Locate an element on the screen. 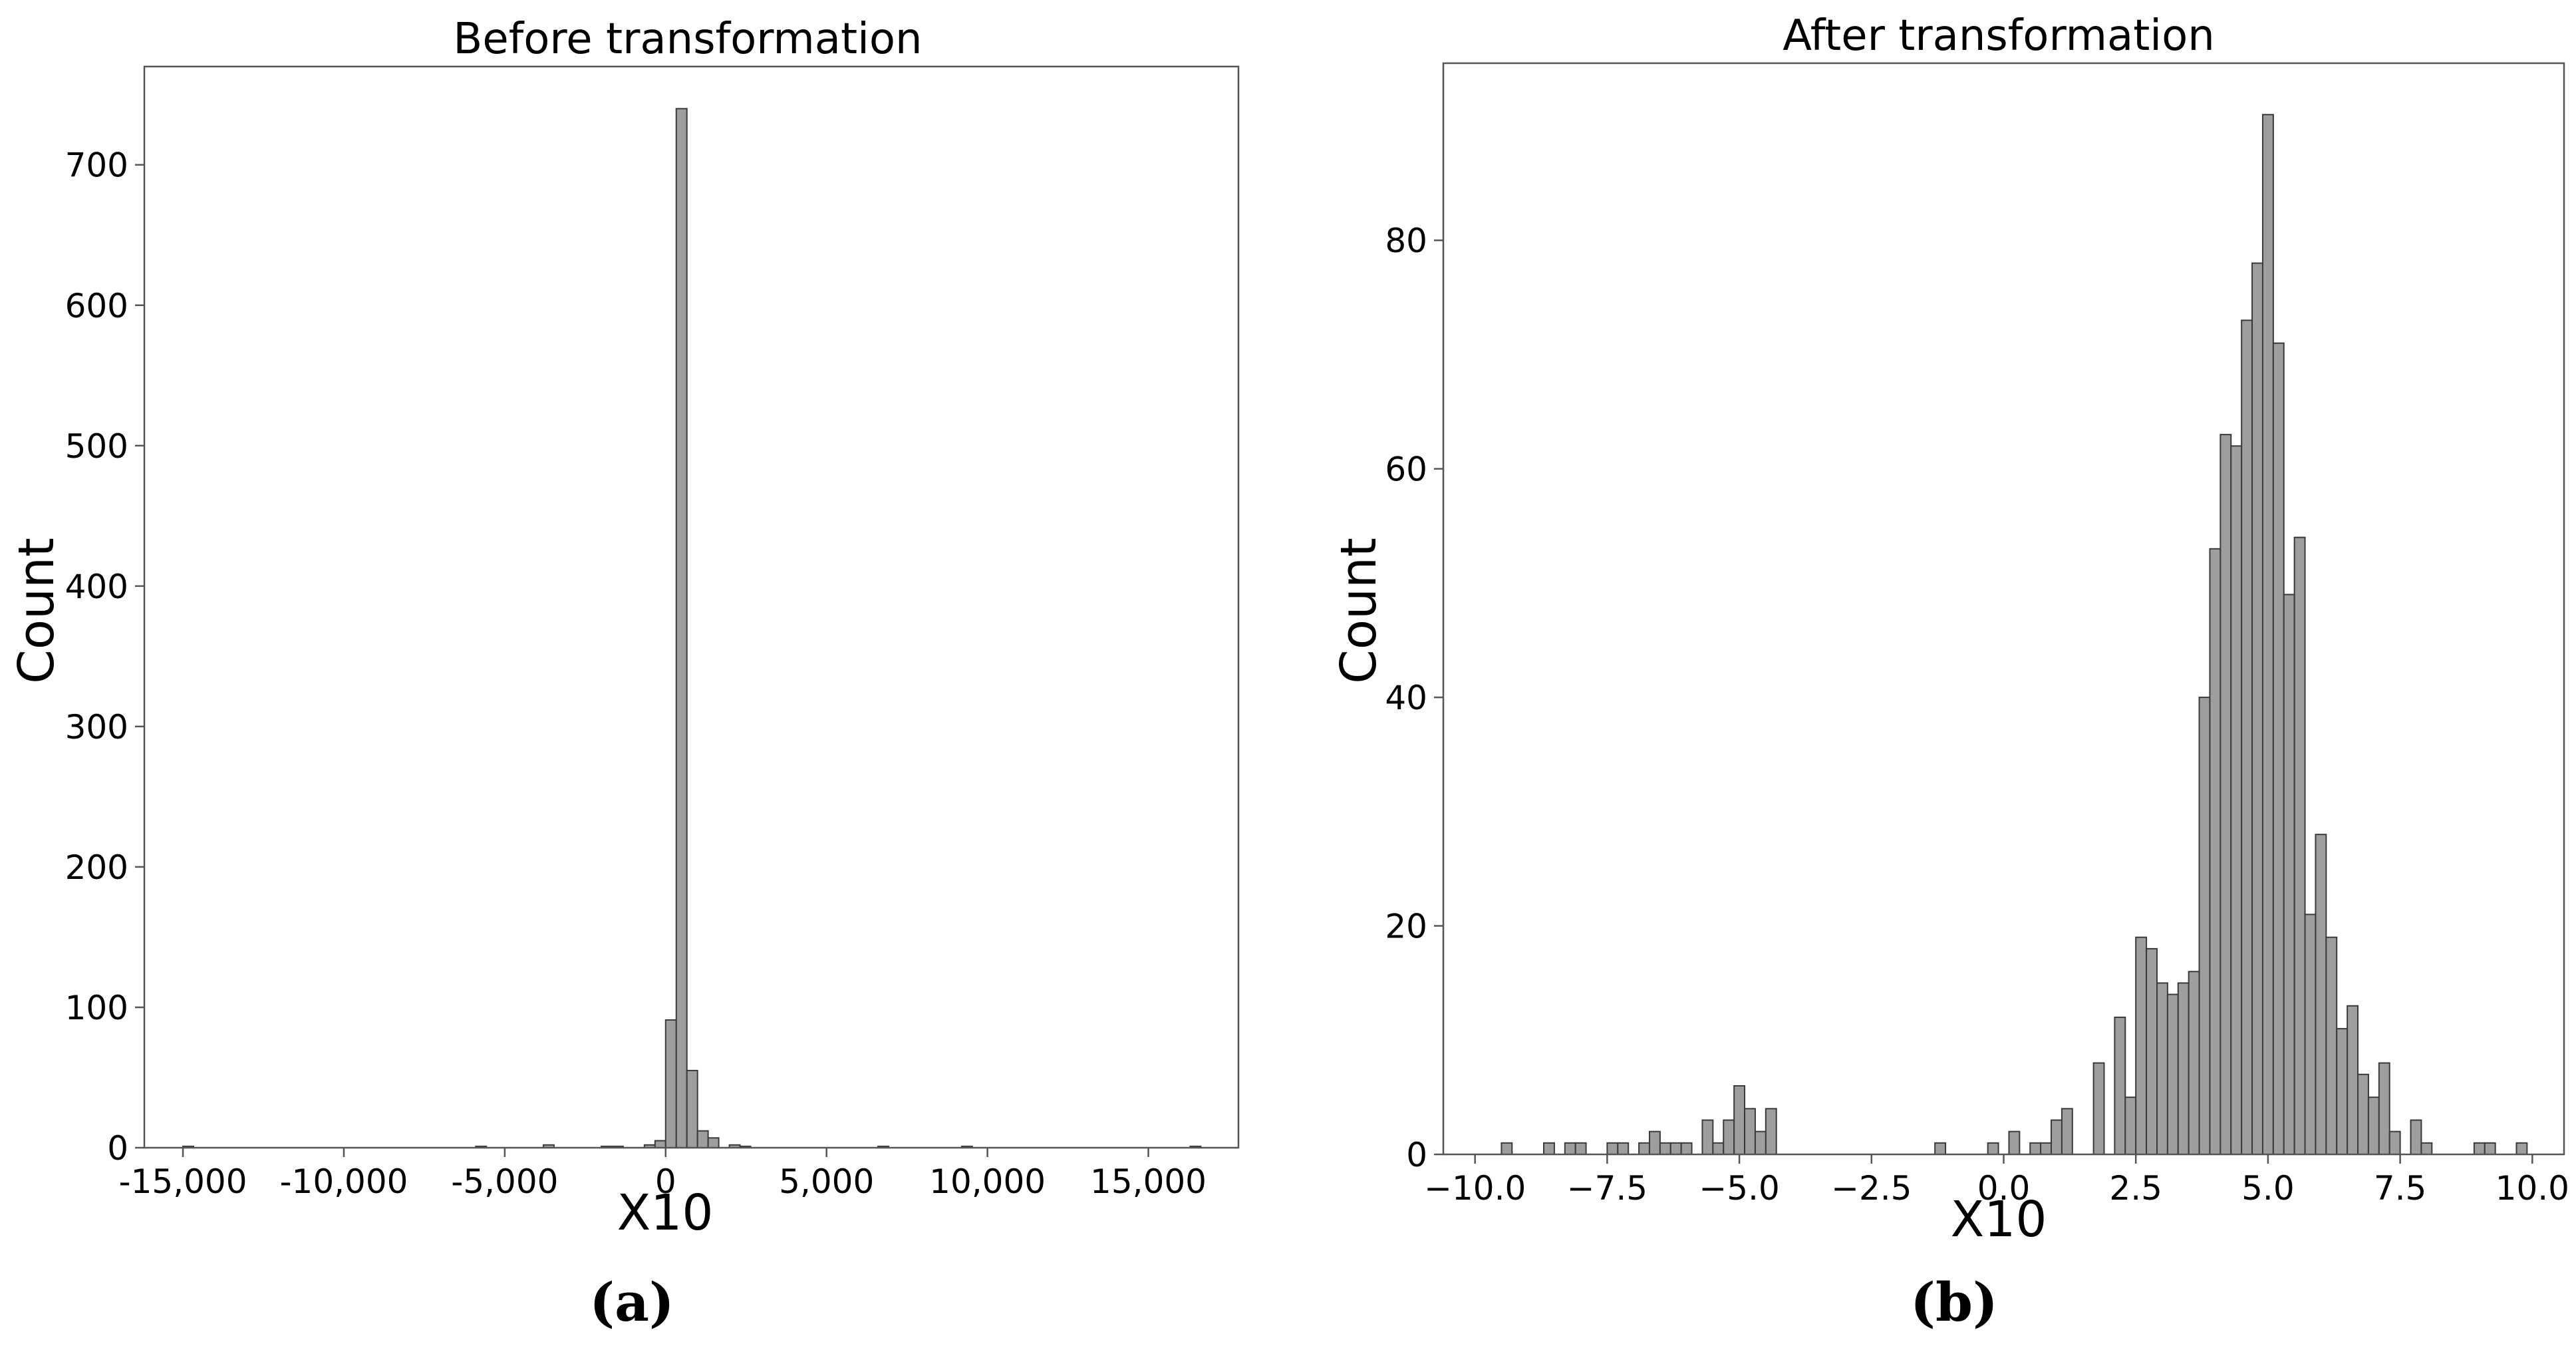  x-tick-label: 15,000 is located at coordinates (1148, 1181).